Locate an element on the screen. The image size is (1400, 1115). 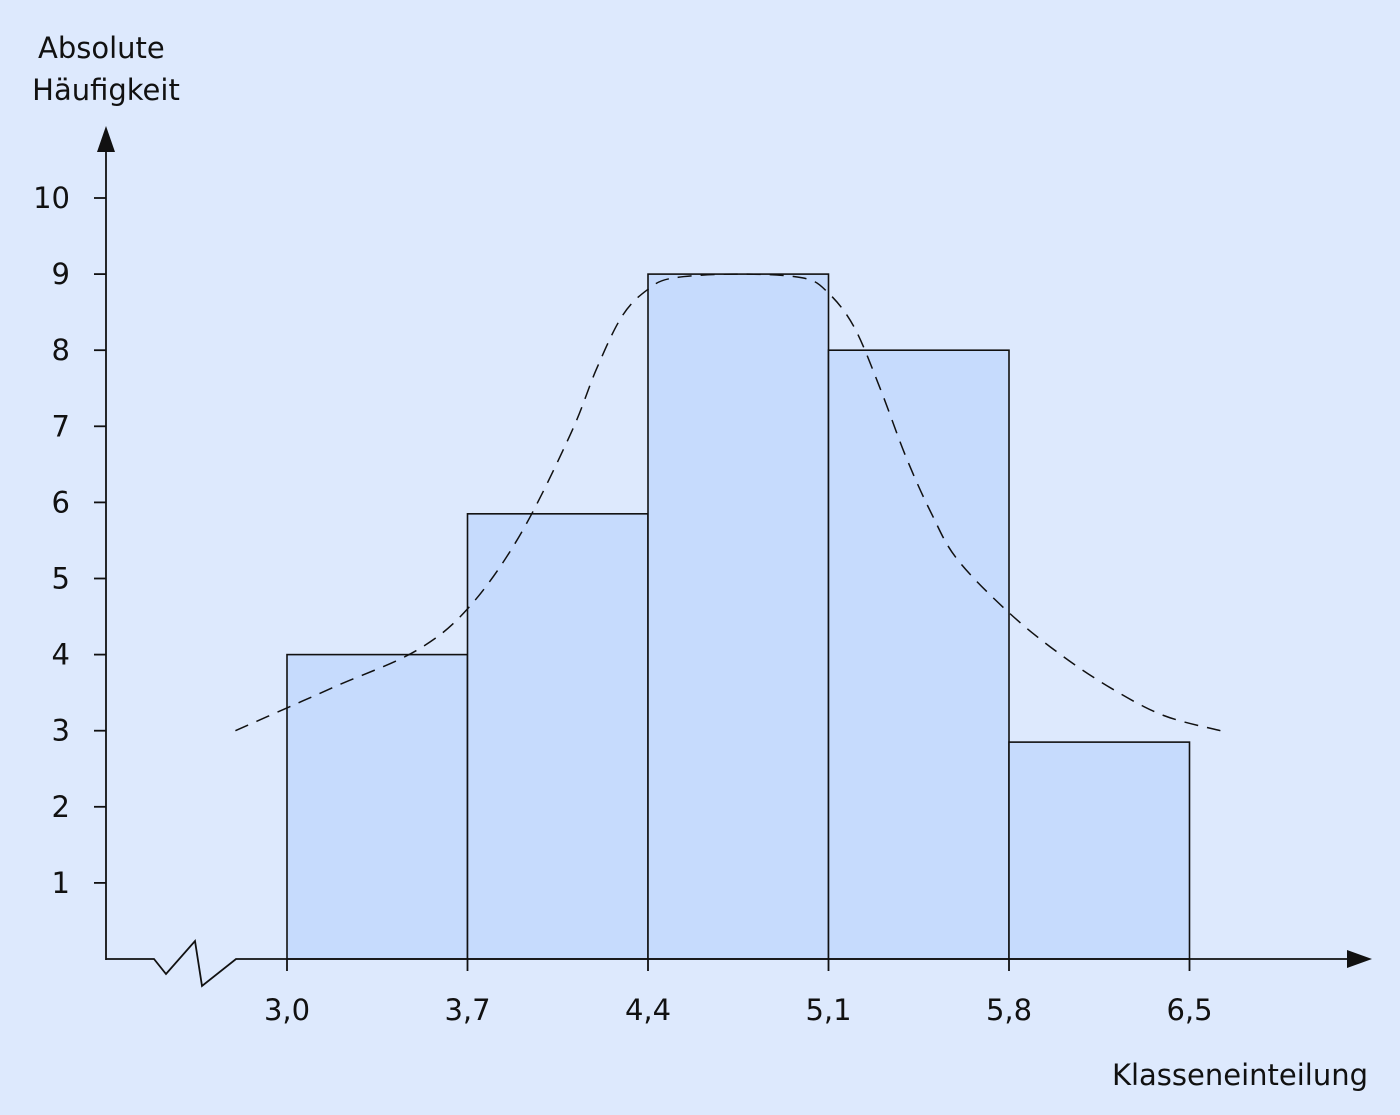
x-axis: 3,0 3,7 4,4 5,1 5,8 6,5 is located at coordinates (739, 982).